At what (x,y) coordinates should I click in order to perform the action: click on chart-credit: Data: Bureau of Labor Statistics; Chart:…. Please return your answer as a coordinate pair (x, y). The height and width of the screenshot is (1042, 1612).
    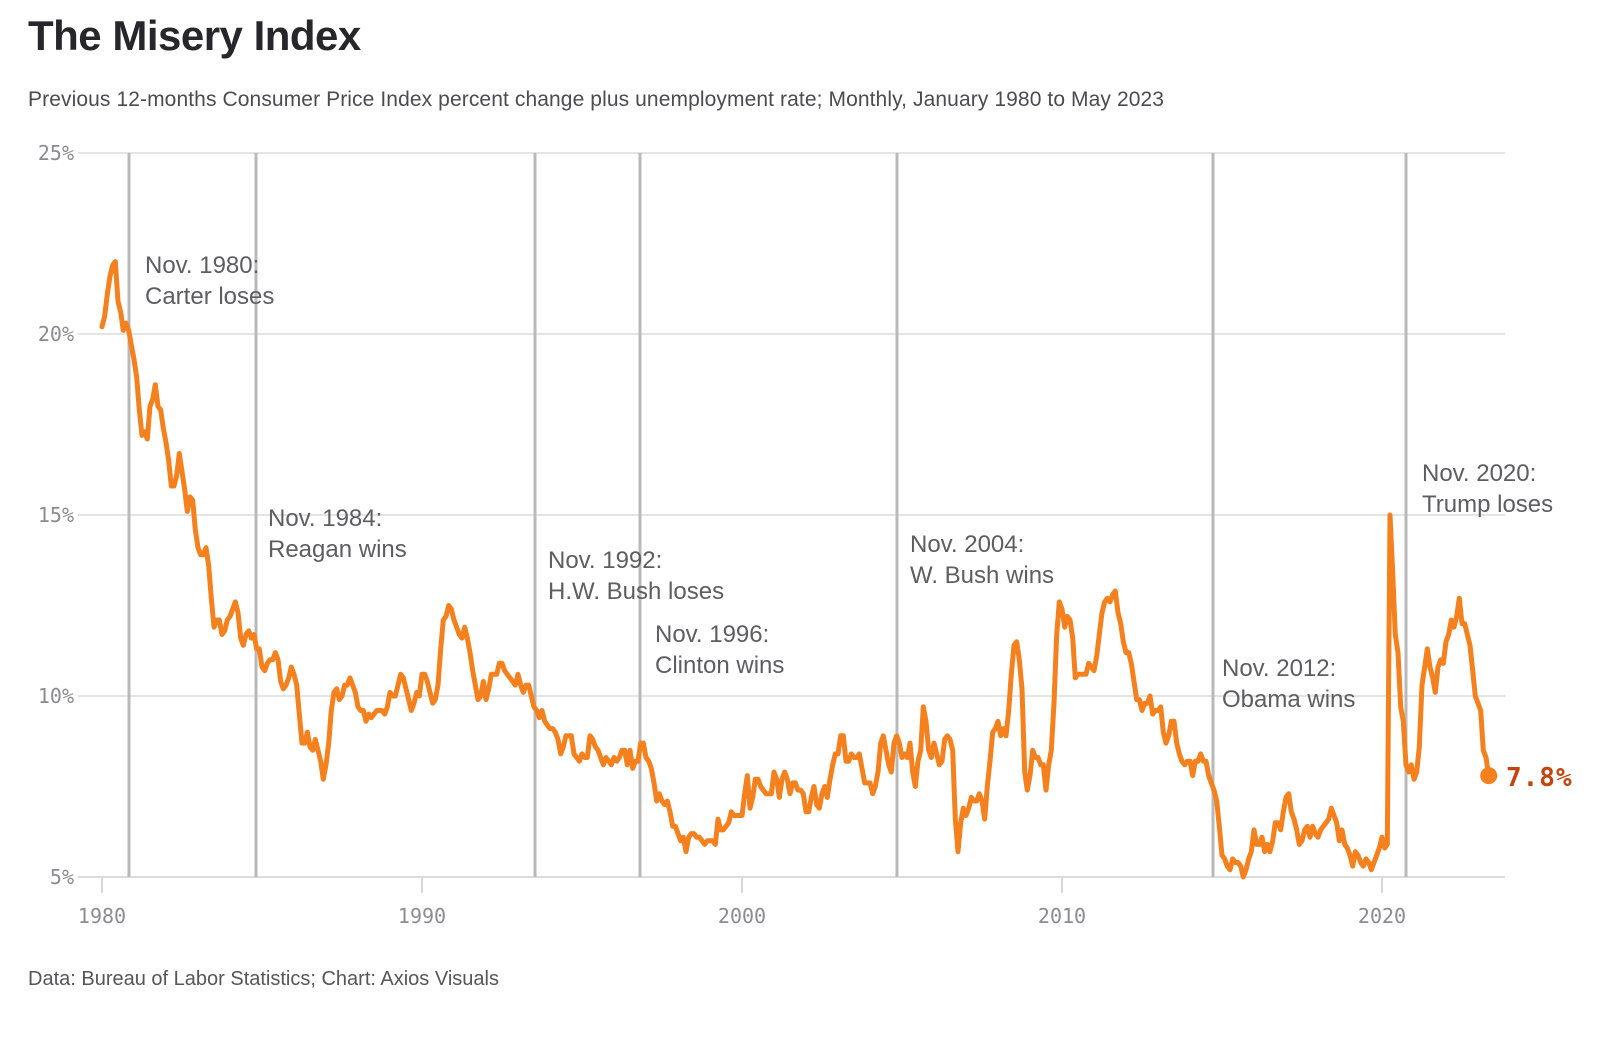
    Looking at the image, I should click on (263, 979).